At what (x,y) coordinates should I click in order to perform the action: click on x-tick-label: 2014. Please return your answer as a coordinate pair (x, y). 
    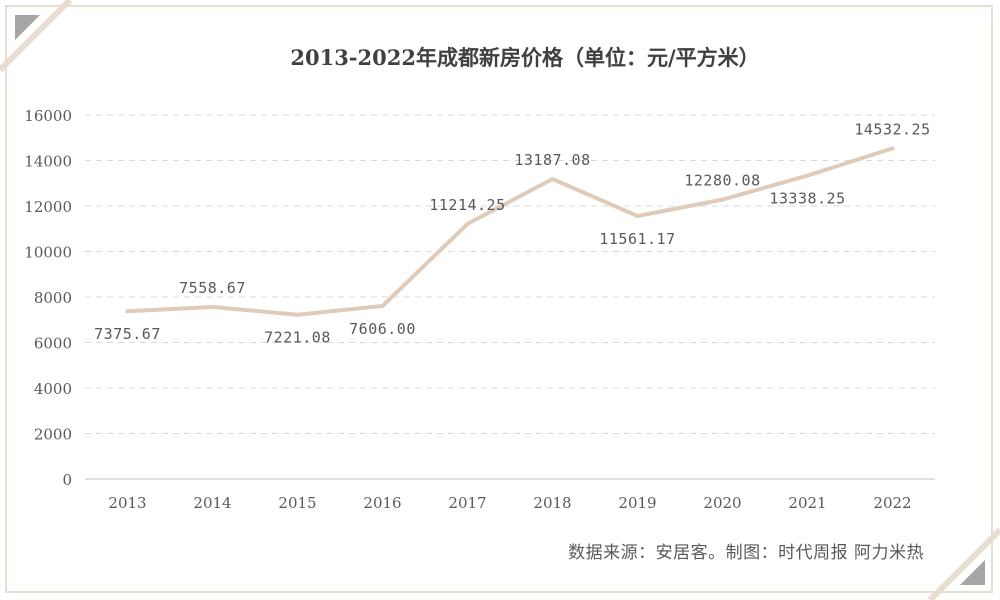
    Looking at the image, I should click on (212, 503).